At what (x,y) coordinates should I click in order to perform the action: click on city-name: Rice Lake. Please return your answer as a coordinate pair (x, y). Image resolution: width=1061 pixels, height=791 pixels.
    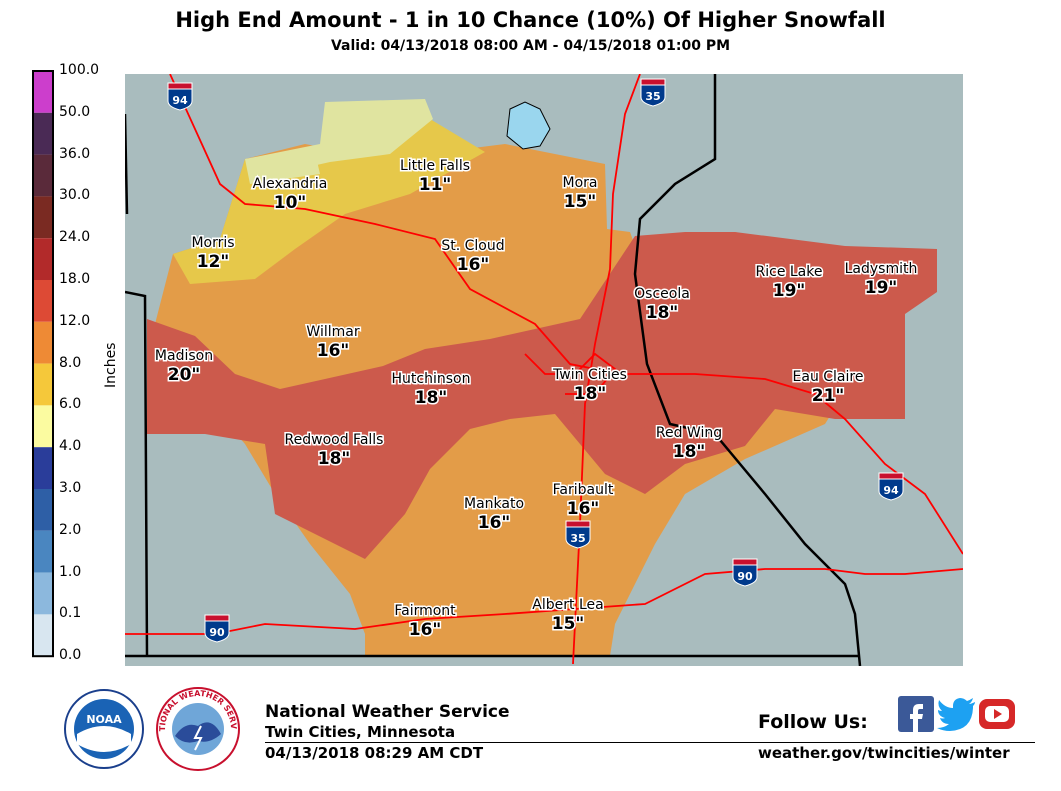
    Looking at the image, I should click on (789, 272).